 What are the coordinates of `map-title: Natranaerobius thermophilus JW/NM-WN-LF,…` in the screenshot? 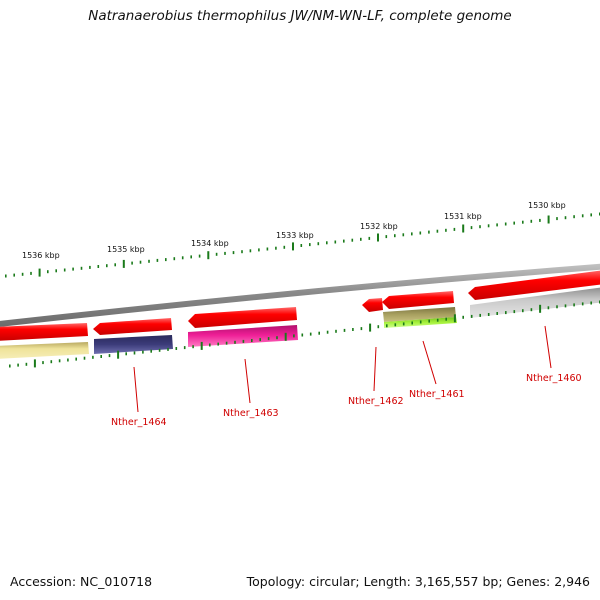 It's located at (300, 16).